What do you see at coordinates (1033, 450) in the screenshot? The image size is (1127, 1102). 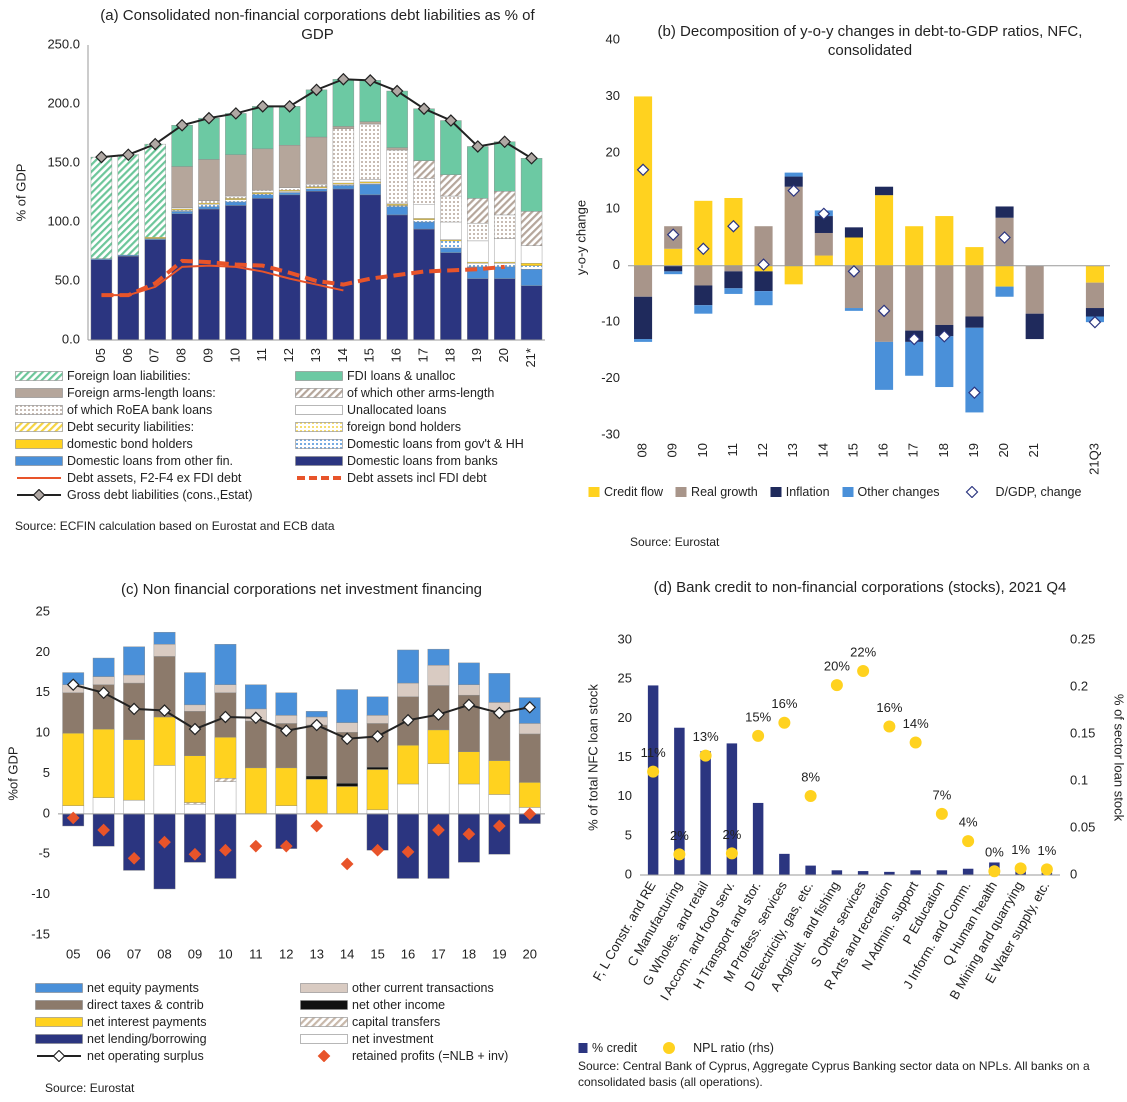 I see `x-tick-label: 21` at bounding box center [1033, 450].